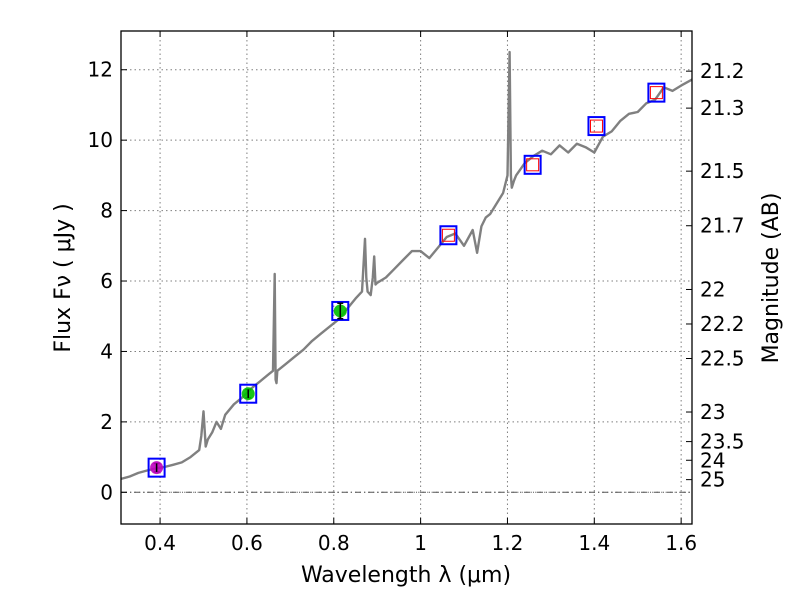  Describe the element at coordinates (722, 324) in the screenshot. I see `magnitude-tick-label: 22.2` at that location.